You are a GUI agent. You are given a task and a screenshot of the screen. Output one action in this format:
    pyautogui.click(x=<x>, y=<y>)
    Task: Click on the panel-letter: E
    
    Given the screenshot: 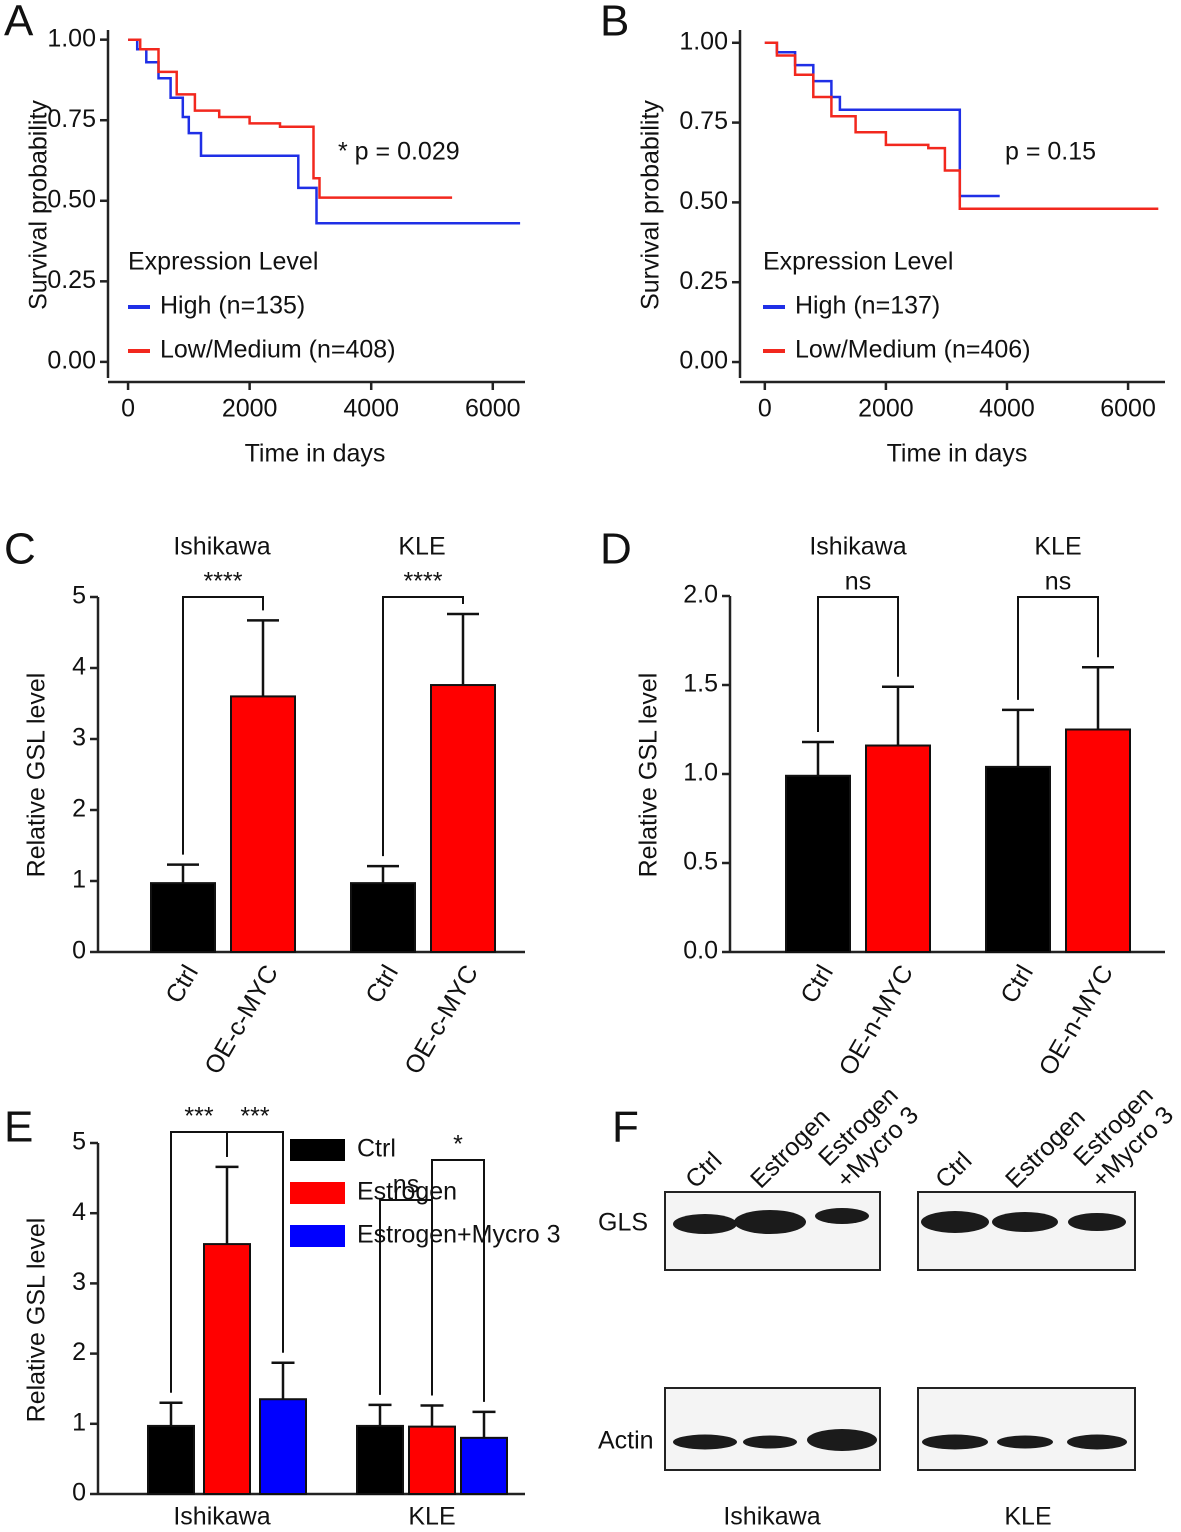 What is the action you would take?
    pyautogui.click(x=18, y=1127)
    